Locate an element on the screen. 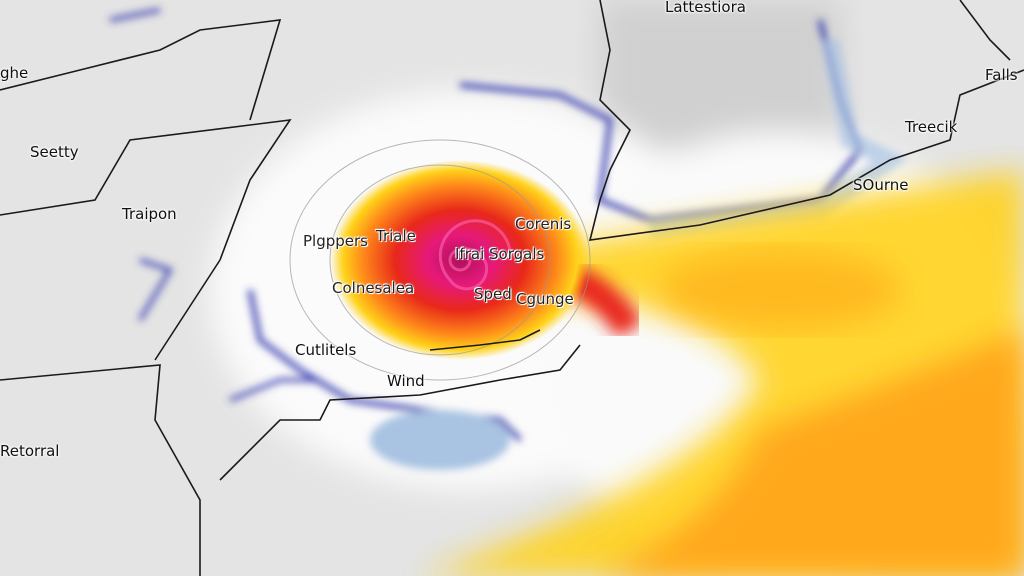 This screenshot has height=576, width=1024. storm-label: Sped is located at coordinates (493, 294).